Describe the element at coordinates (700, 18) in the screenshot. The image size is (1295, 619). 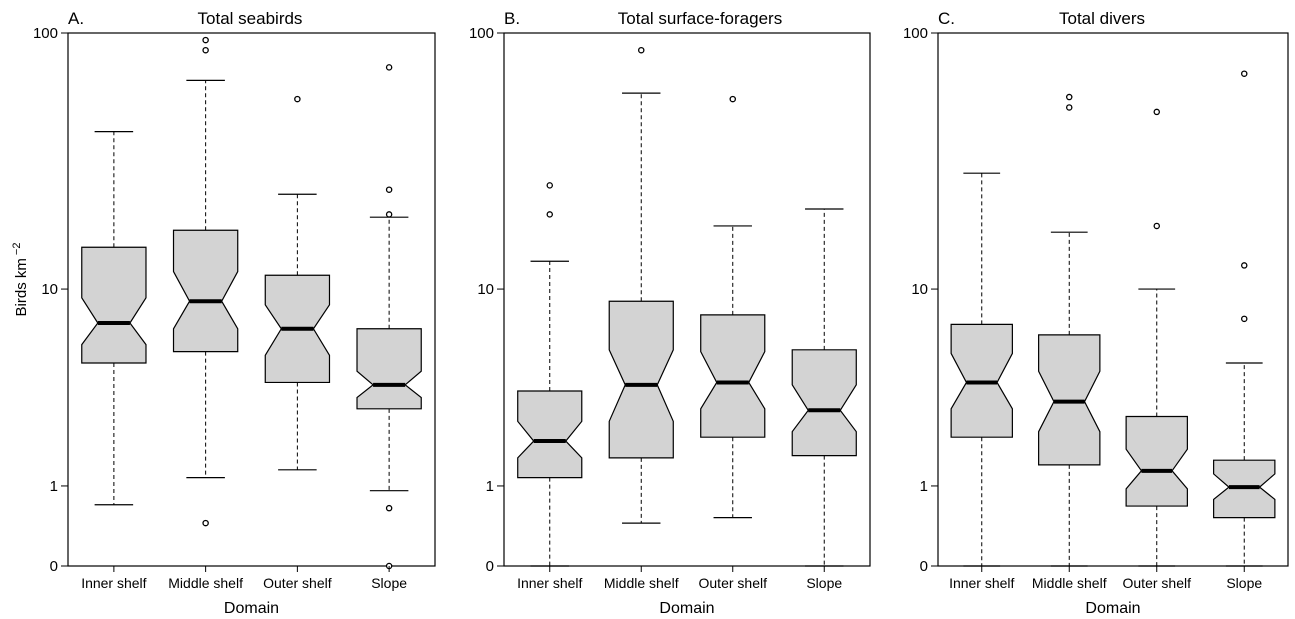
I see `panel-title: Total surface-foragers` at that location.